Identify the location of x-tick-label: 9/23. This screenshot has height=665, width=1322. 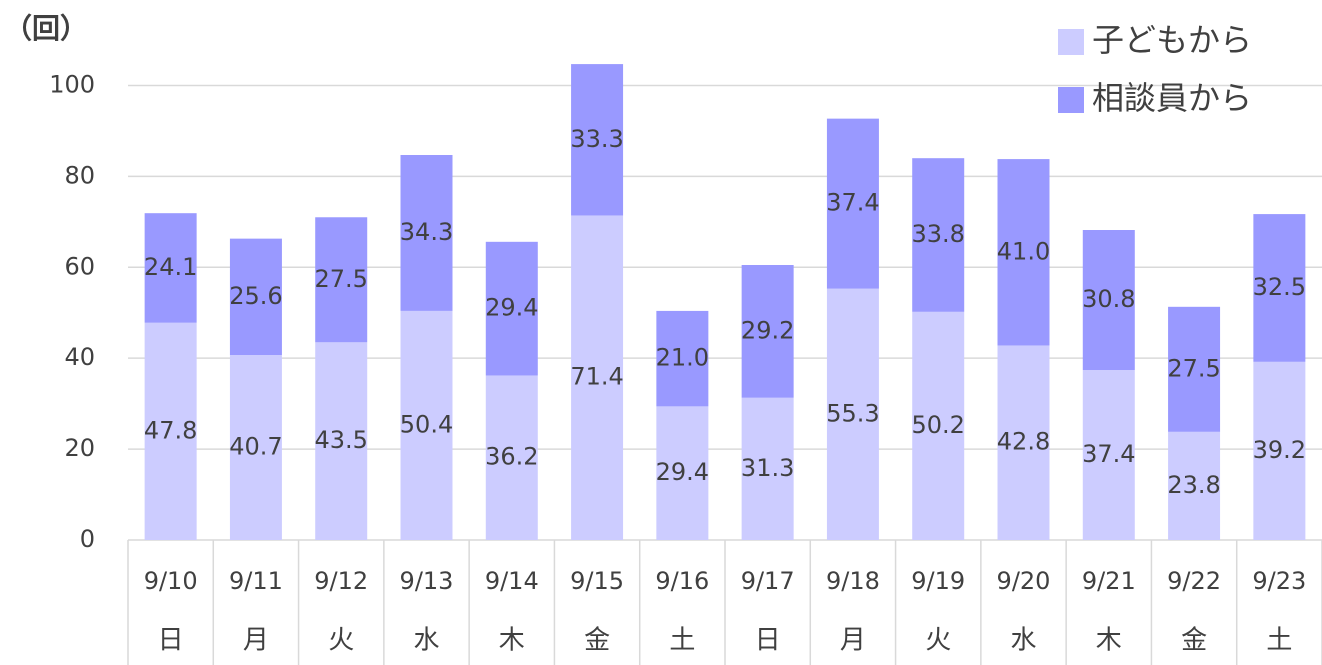
(1279, 581).